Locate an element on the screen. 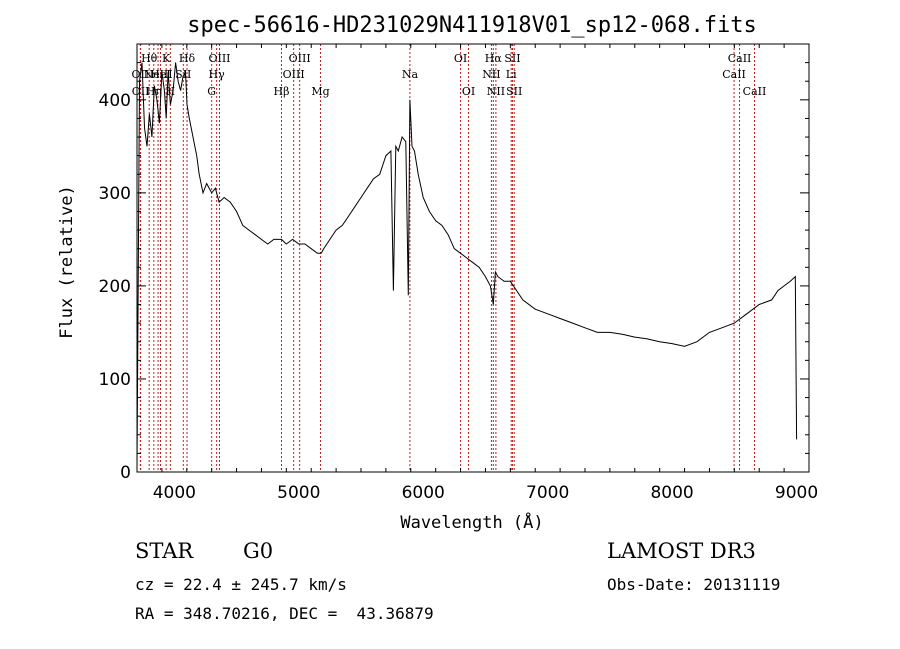 The width and height of the screenshot is (900, 649). spectral-line-label: Hγ is located at coordinates (217, 74).